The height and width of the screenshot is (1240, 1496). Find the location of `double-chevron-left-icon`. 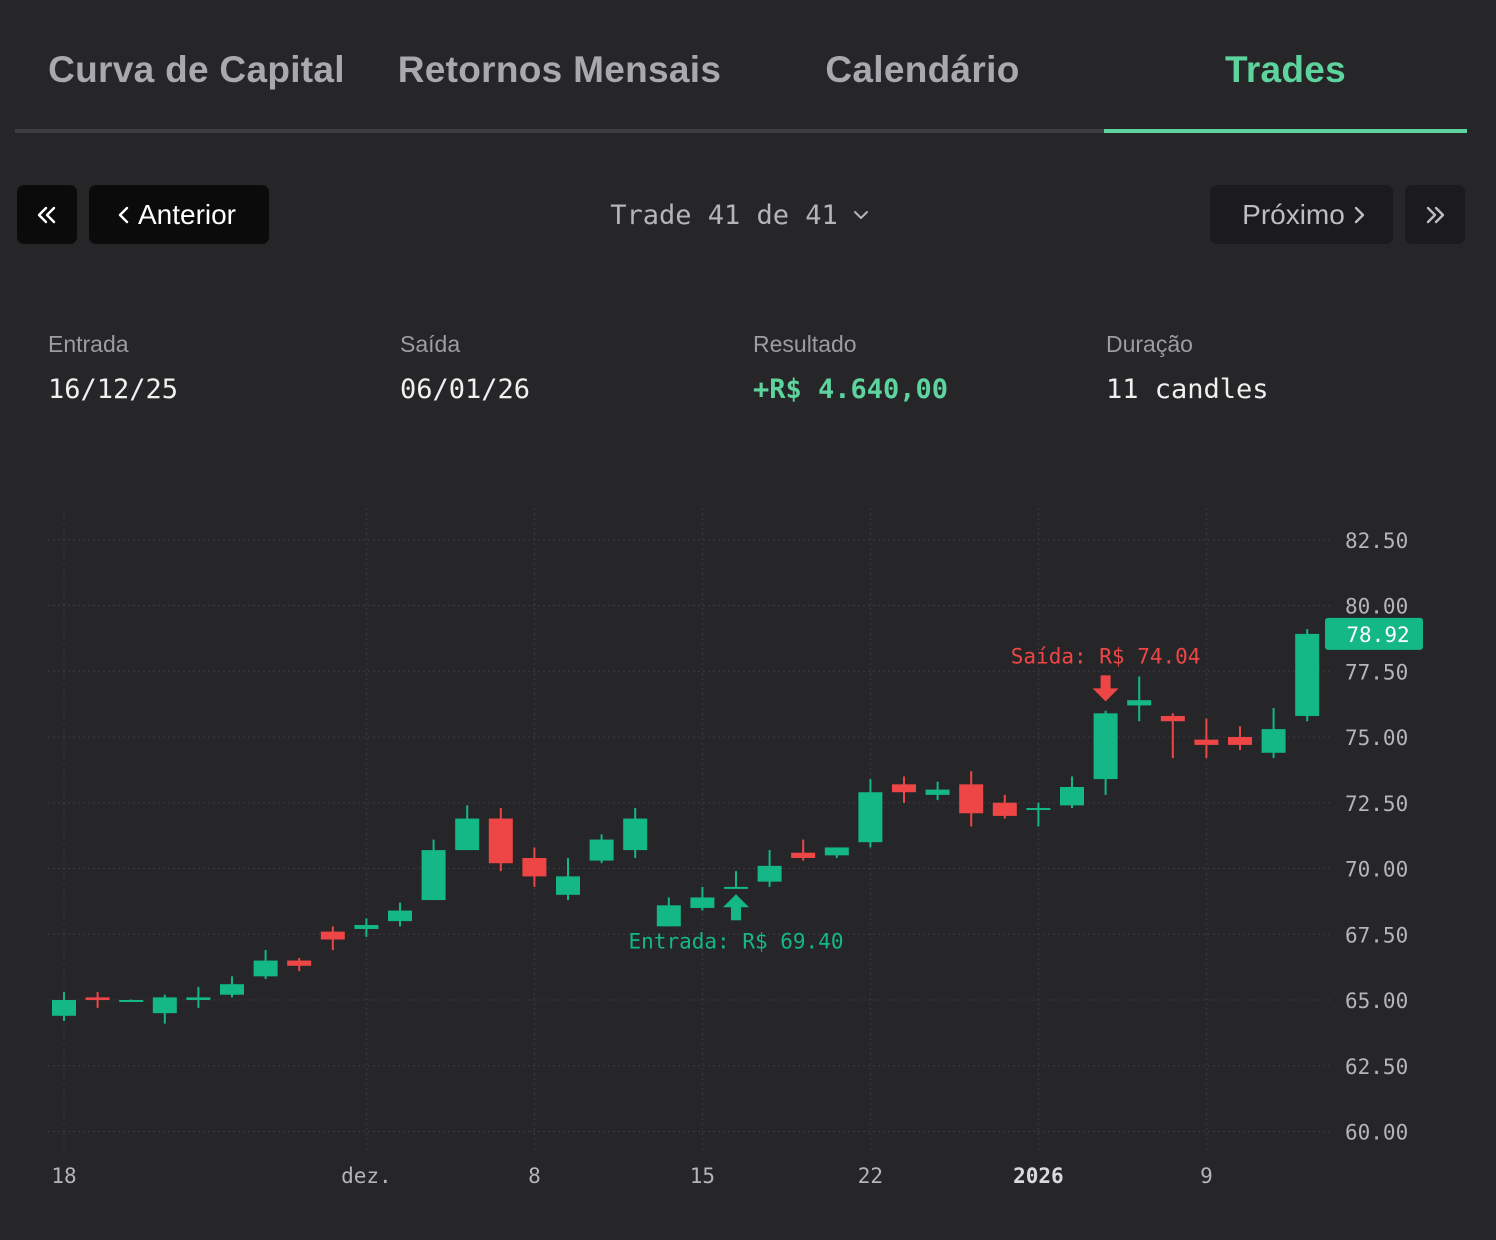

double-chevron-left-icon is located at coordinates (47, 215).